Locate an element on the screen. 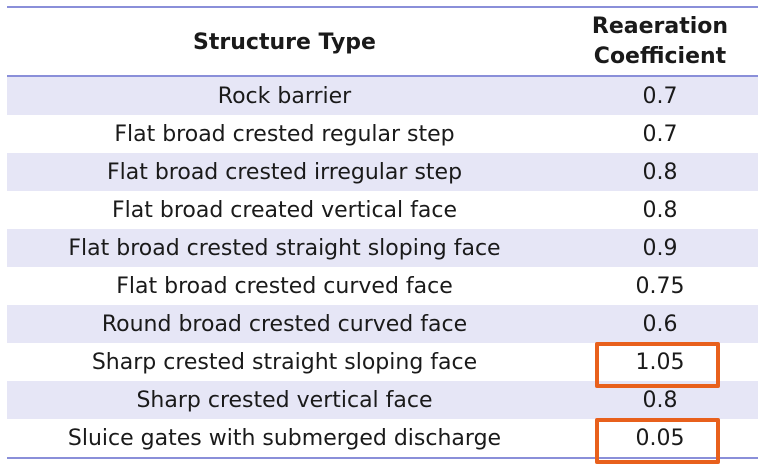  table-row: Flat broad created vertical face 0.8 is located at coordinates (382, 210).